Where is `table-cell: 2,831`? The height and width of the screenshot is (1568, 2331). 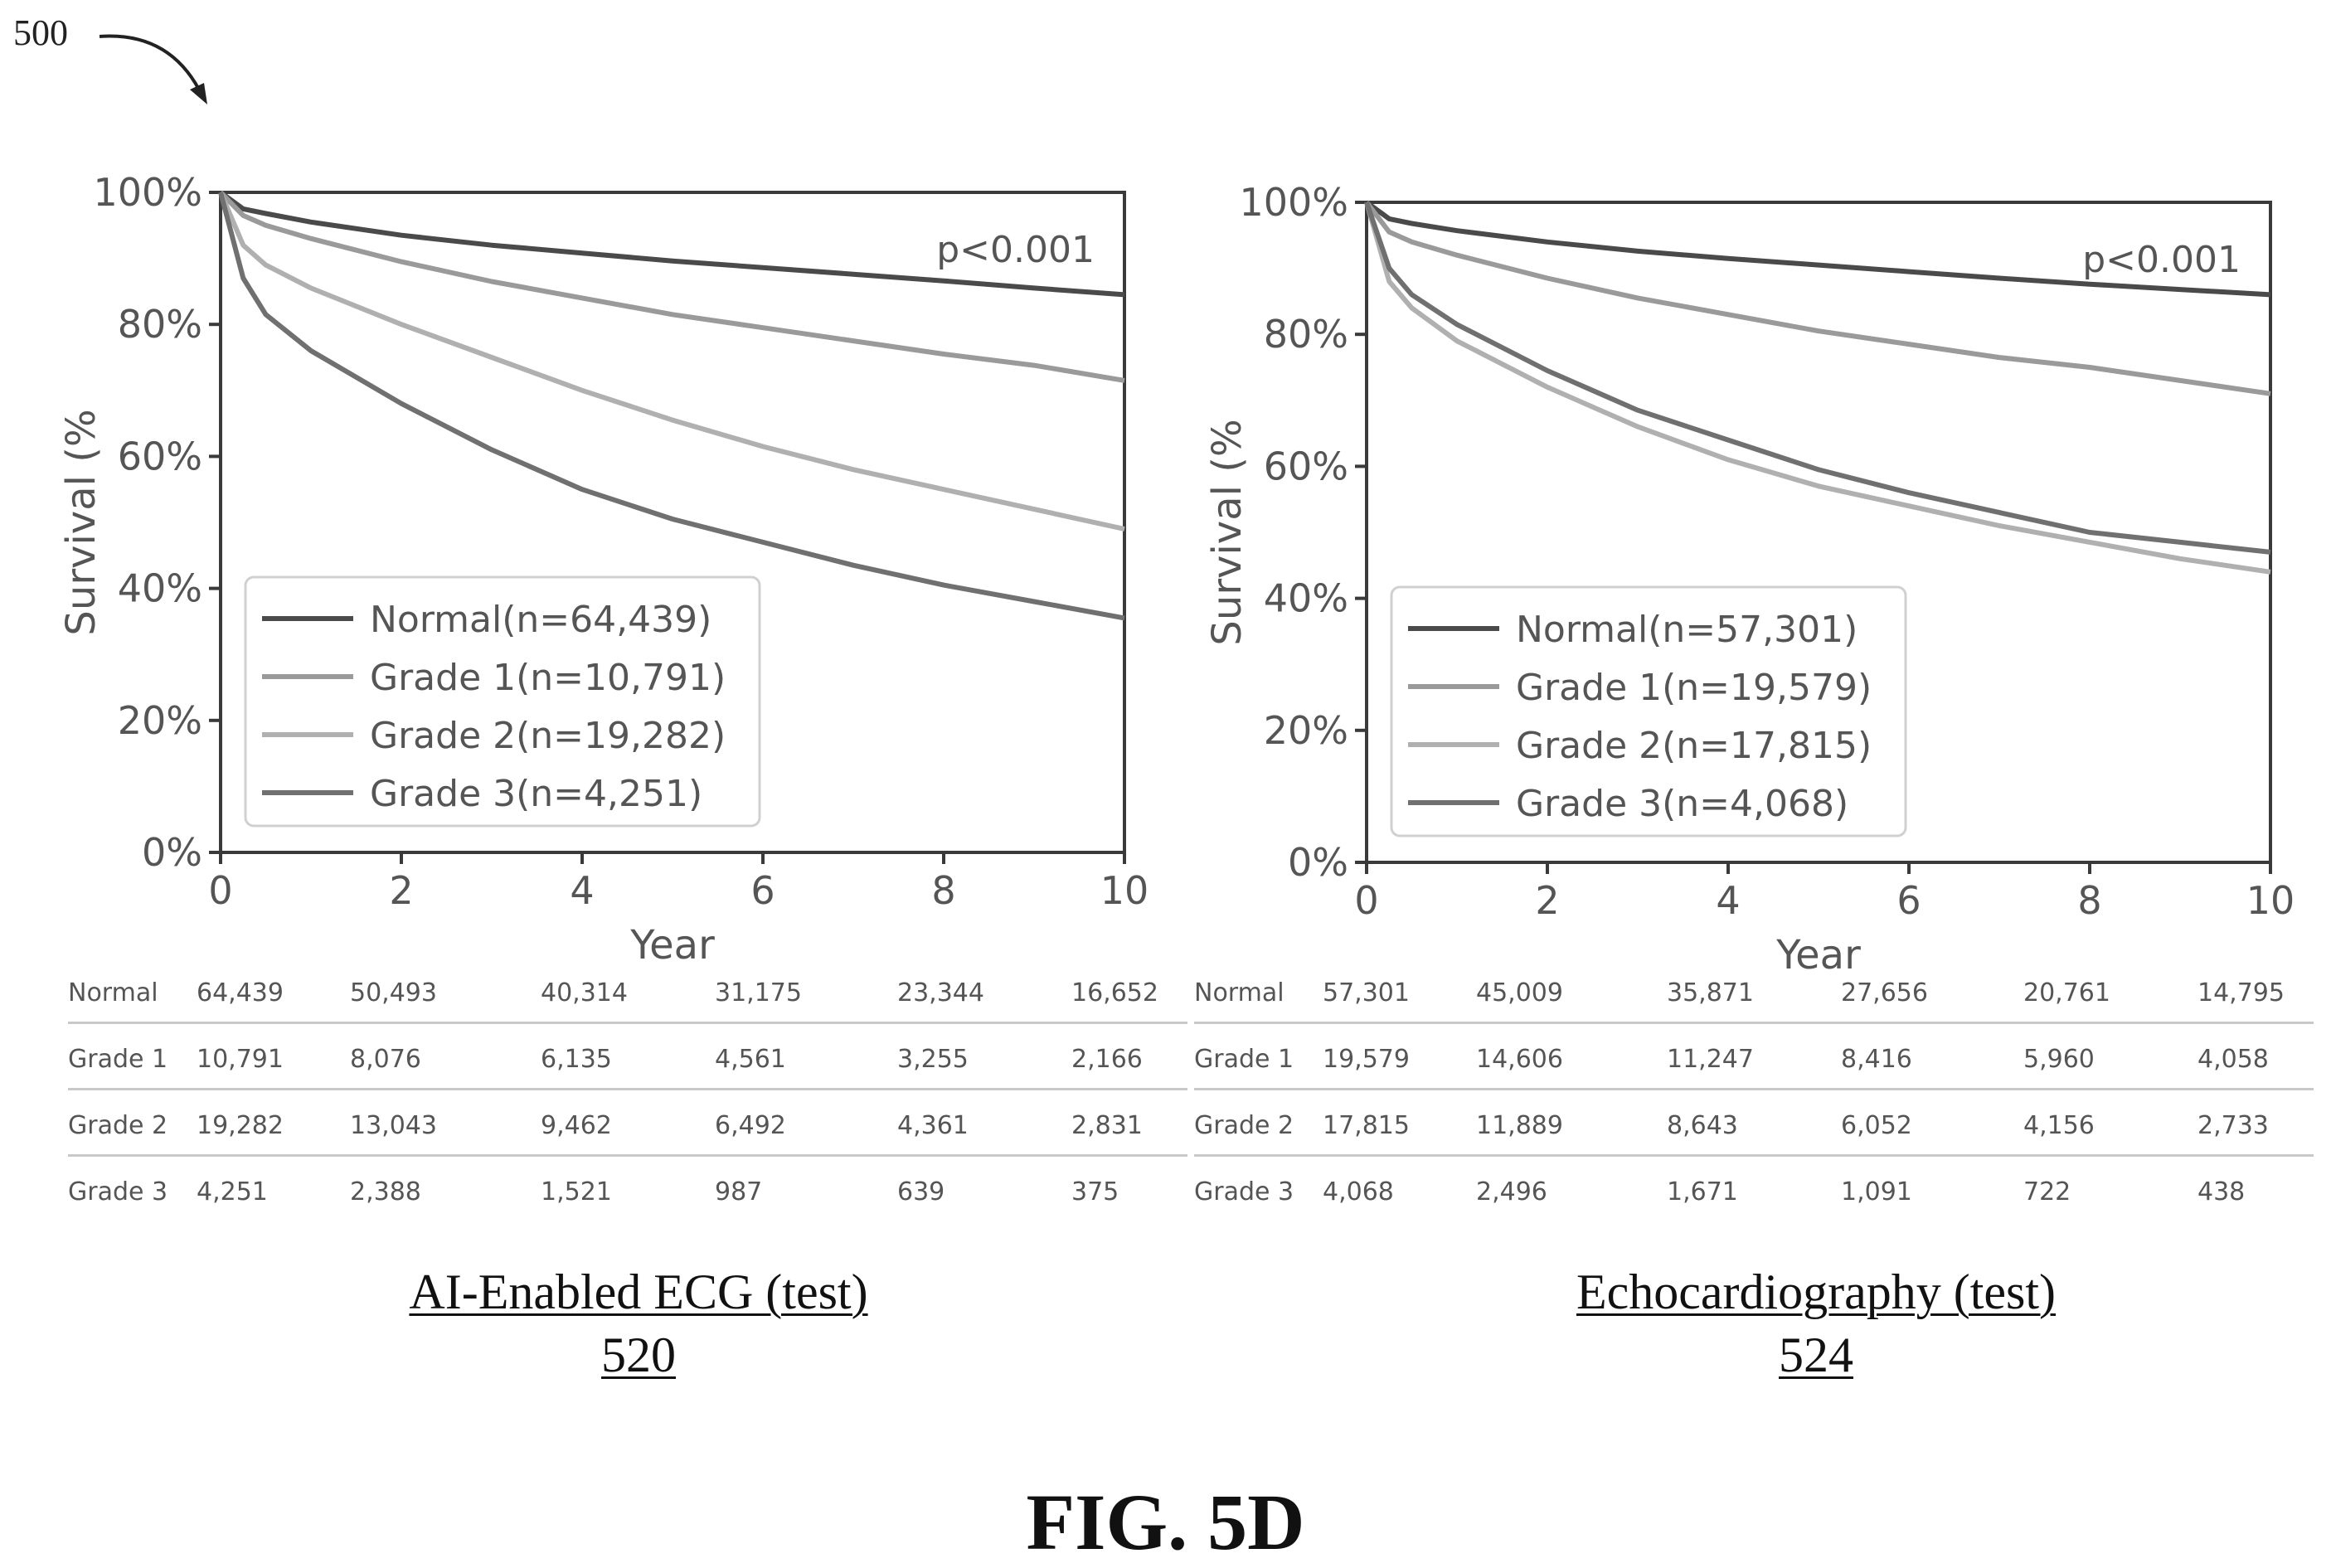
table-cell: 2,831 is located at coordinates (1107, 1125).